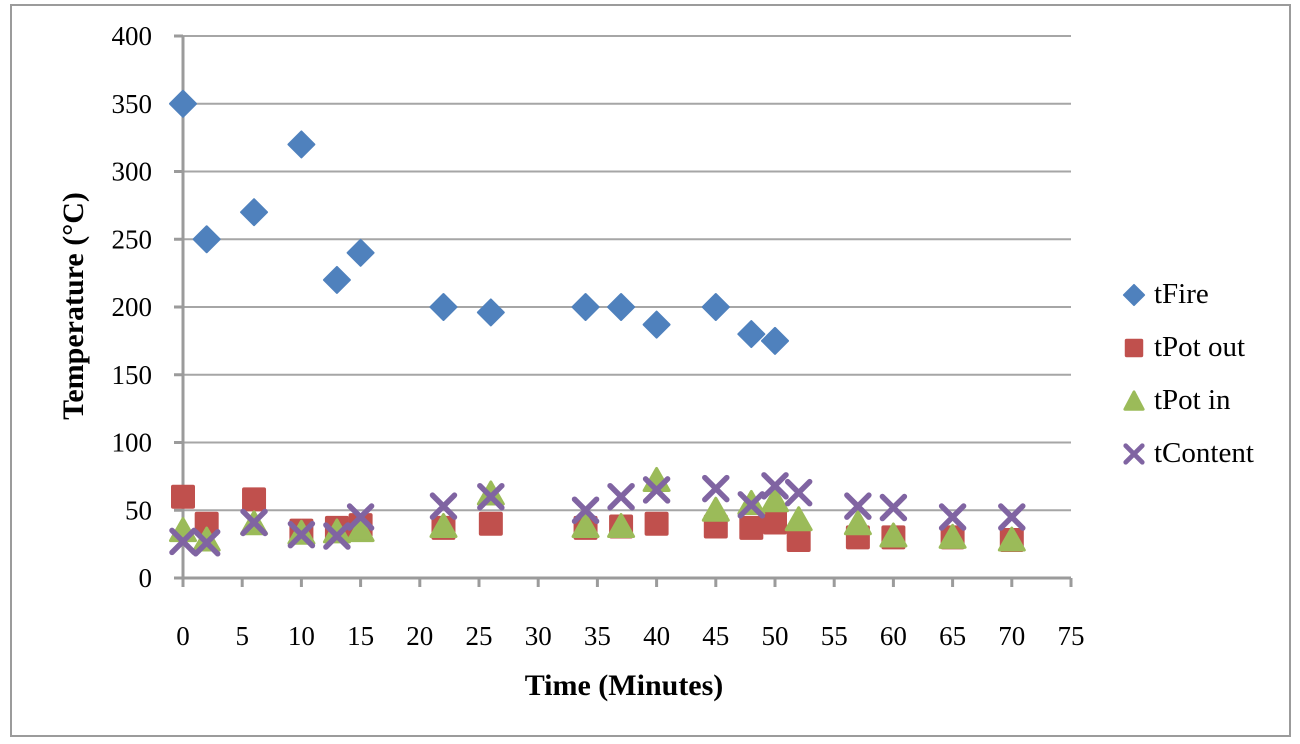 The width and height of the screenshot is (1300, 744). What do you see at coordinates (132, 375) in the screenshot?
I see `y-tick-label: 150` at bounding box center [132, 375].